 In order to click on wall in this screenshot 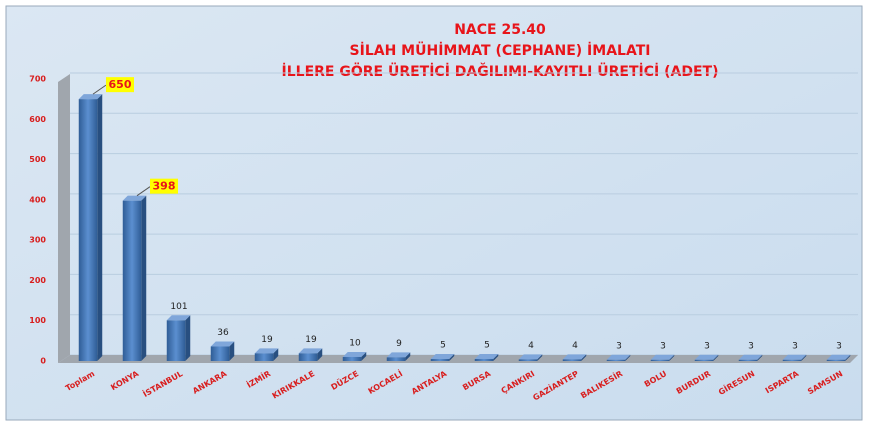, I will do `click(64, 218)`.